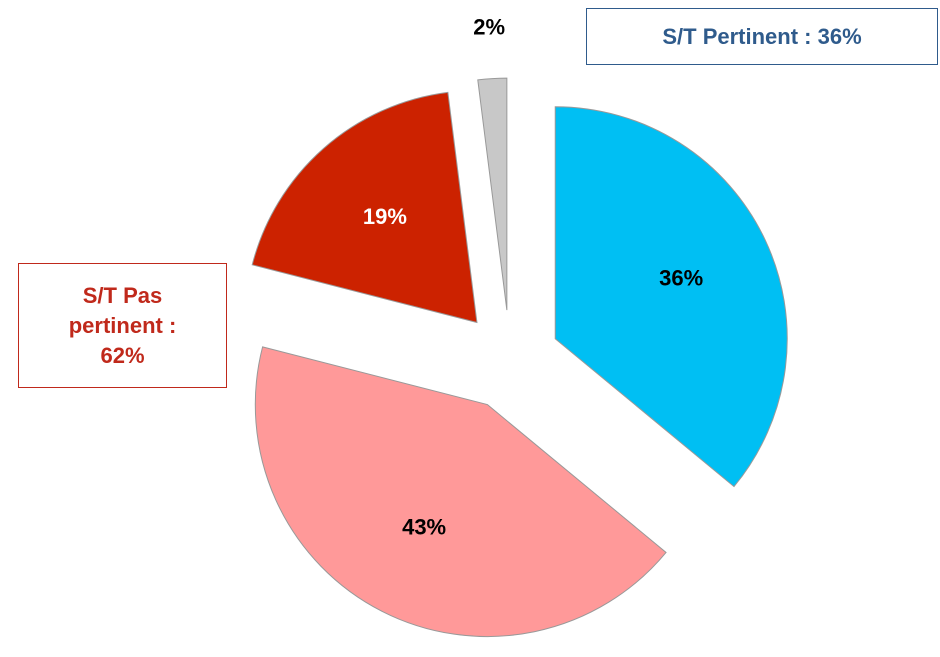 The height and width of the screenshot is (657, 940). What do you see at coordinates (424, 526) in the screenshot?
I see `slice-label: 43%` at bounding box center [424, 526].